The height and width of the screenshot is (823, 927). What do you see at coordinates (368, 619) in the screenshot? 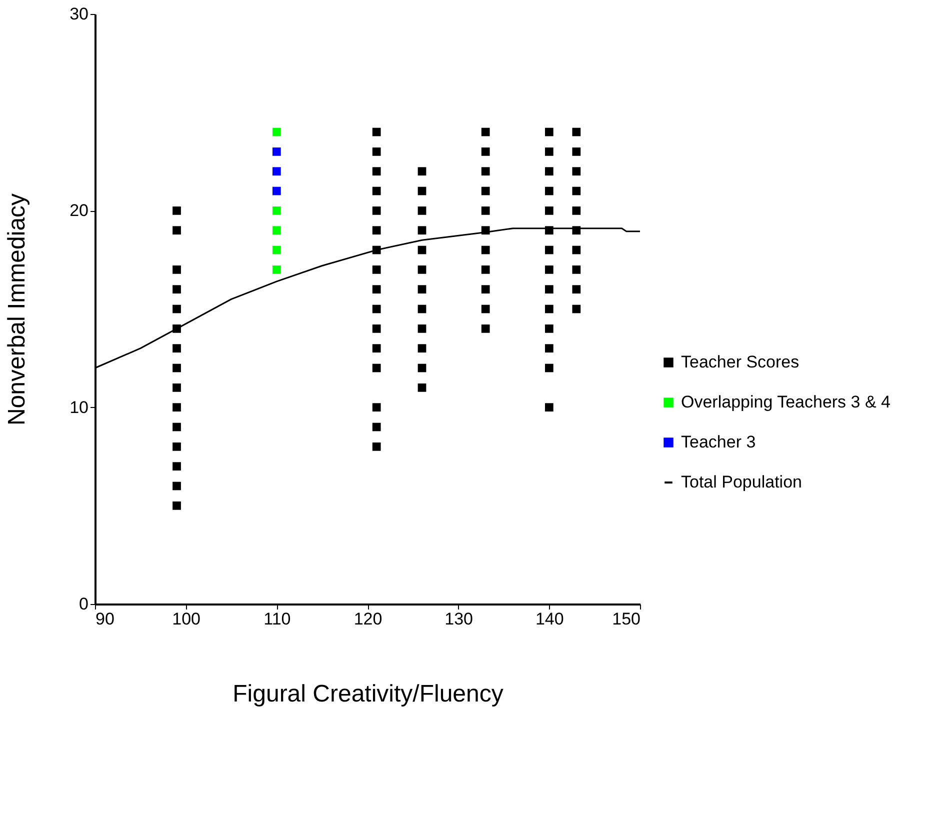
I see `x-tick-label: 120` at bounding box center [368, 619].